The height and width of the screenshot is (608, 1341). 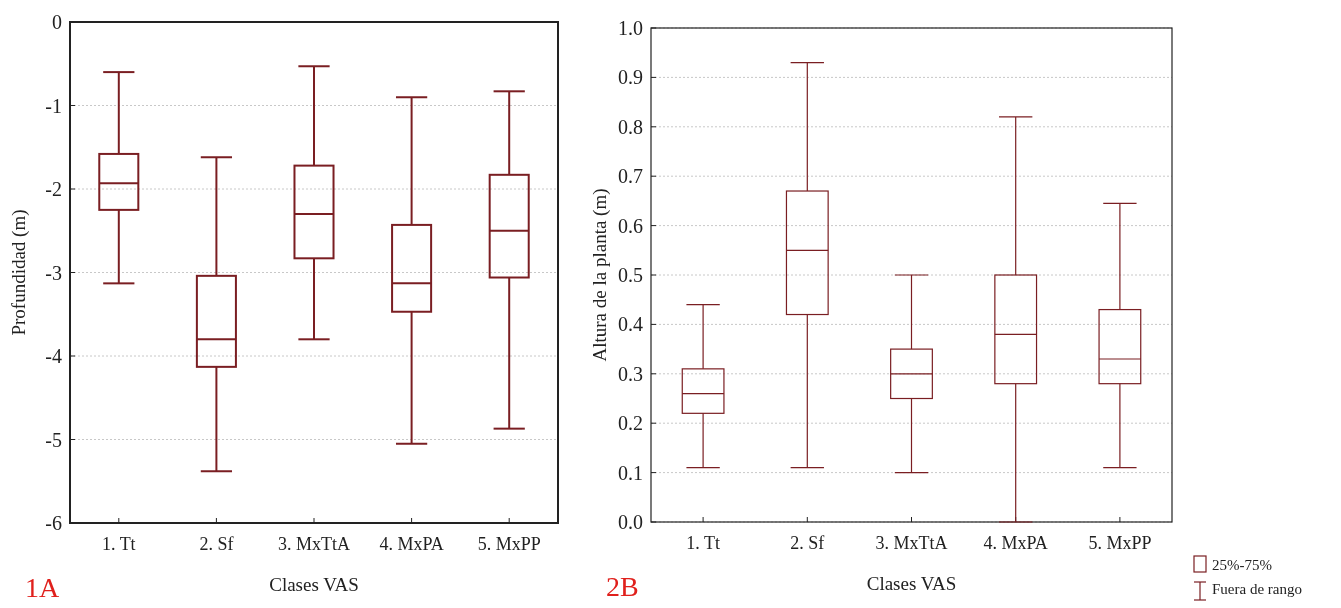 I want to click on y-tick-label: 0, so click(x=57, y=22).